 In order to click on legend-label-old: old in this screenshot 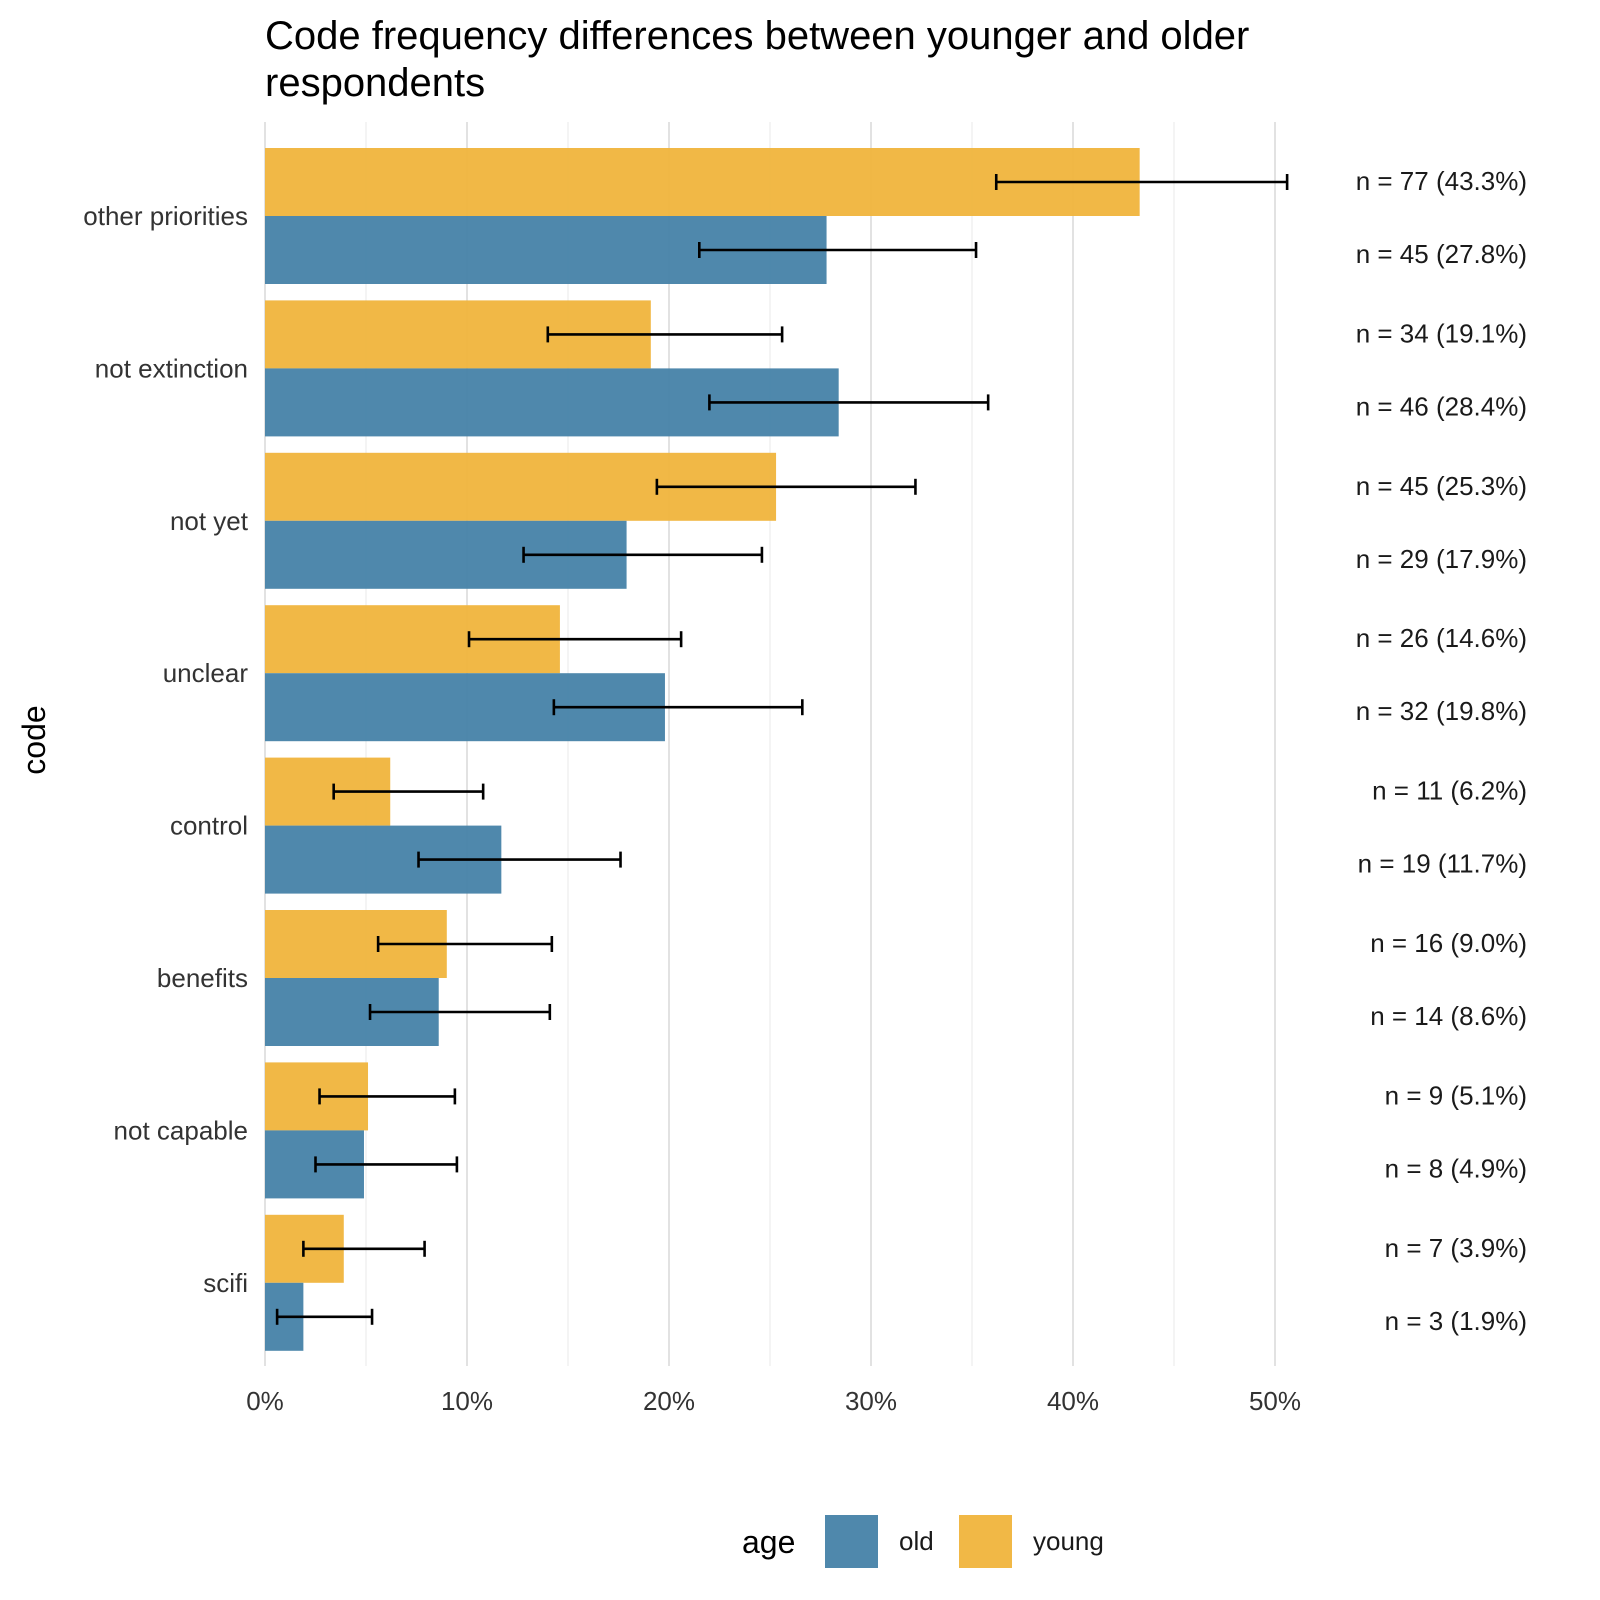, I will do `click(916, 1541)`.